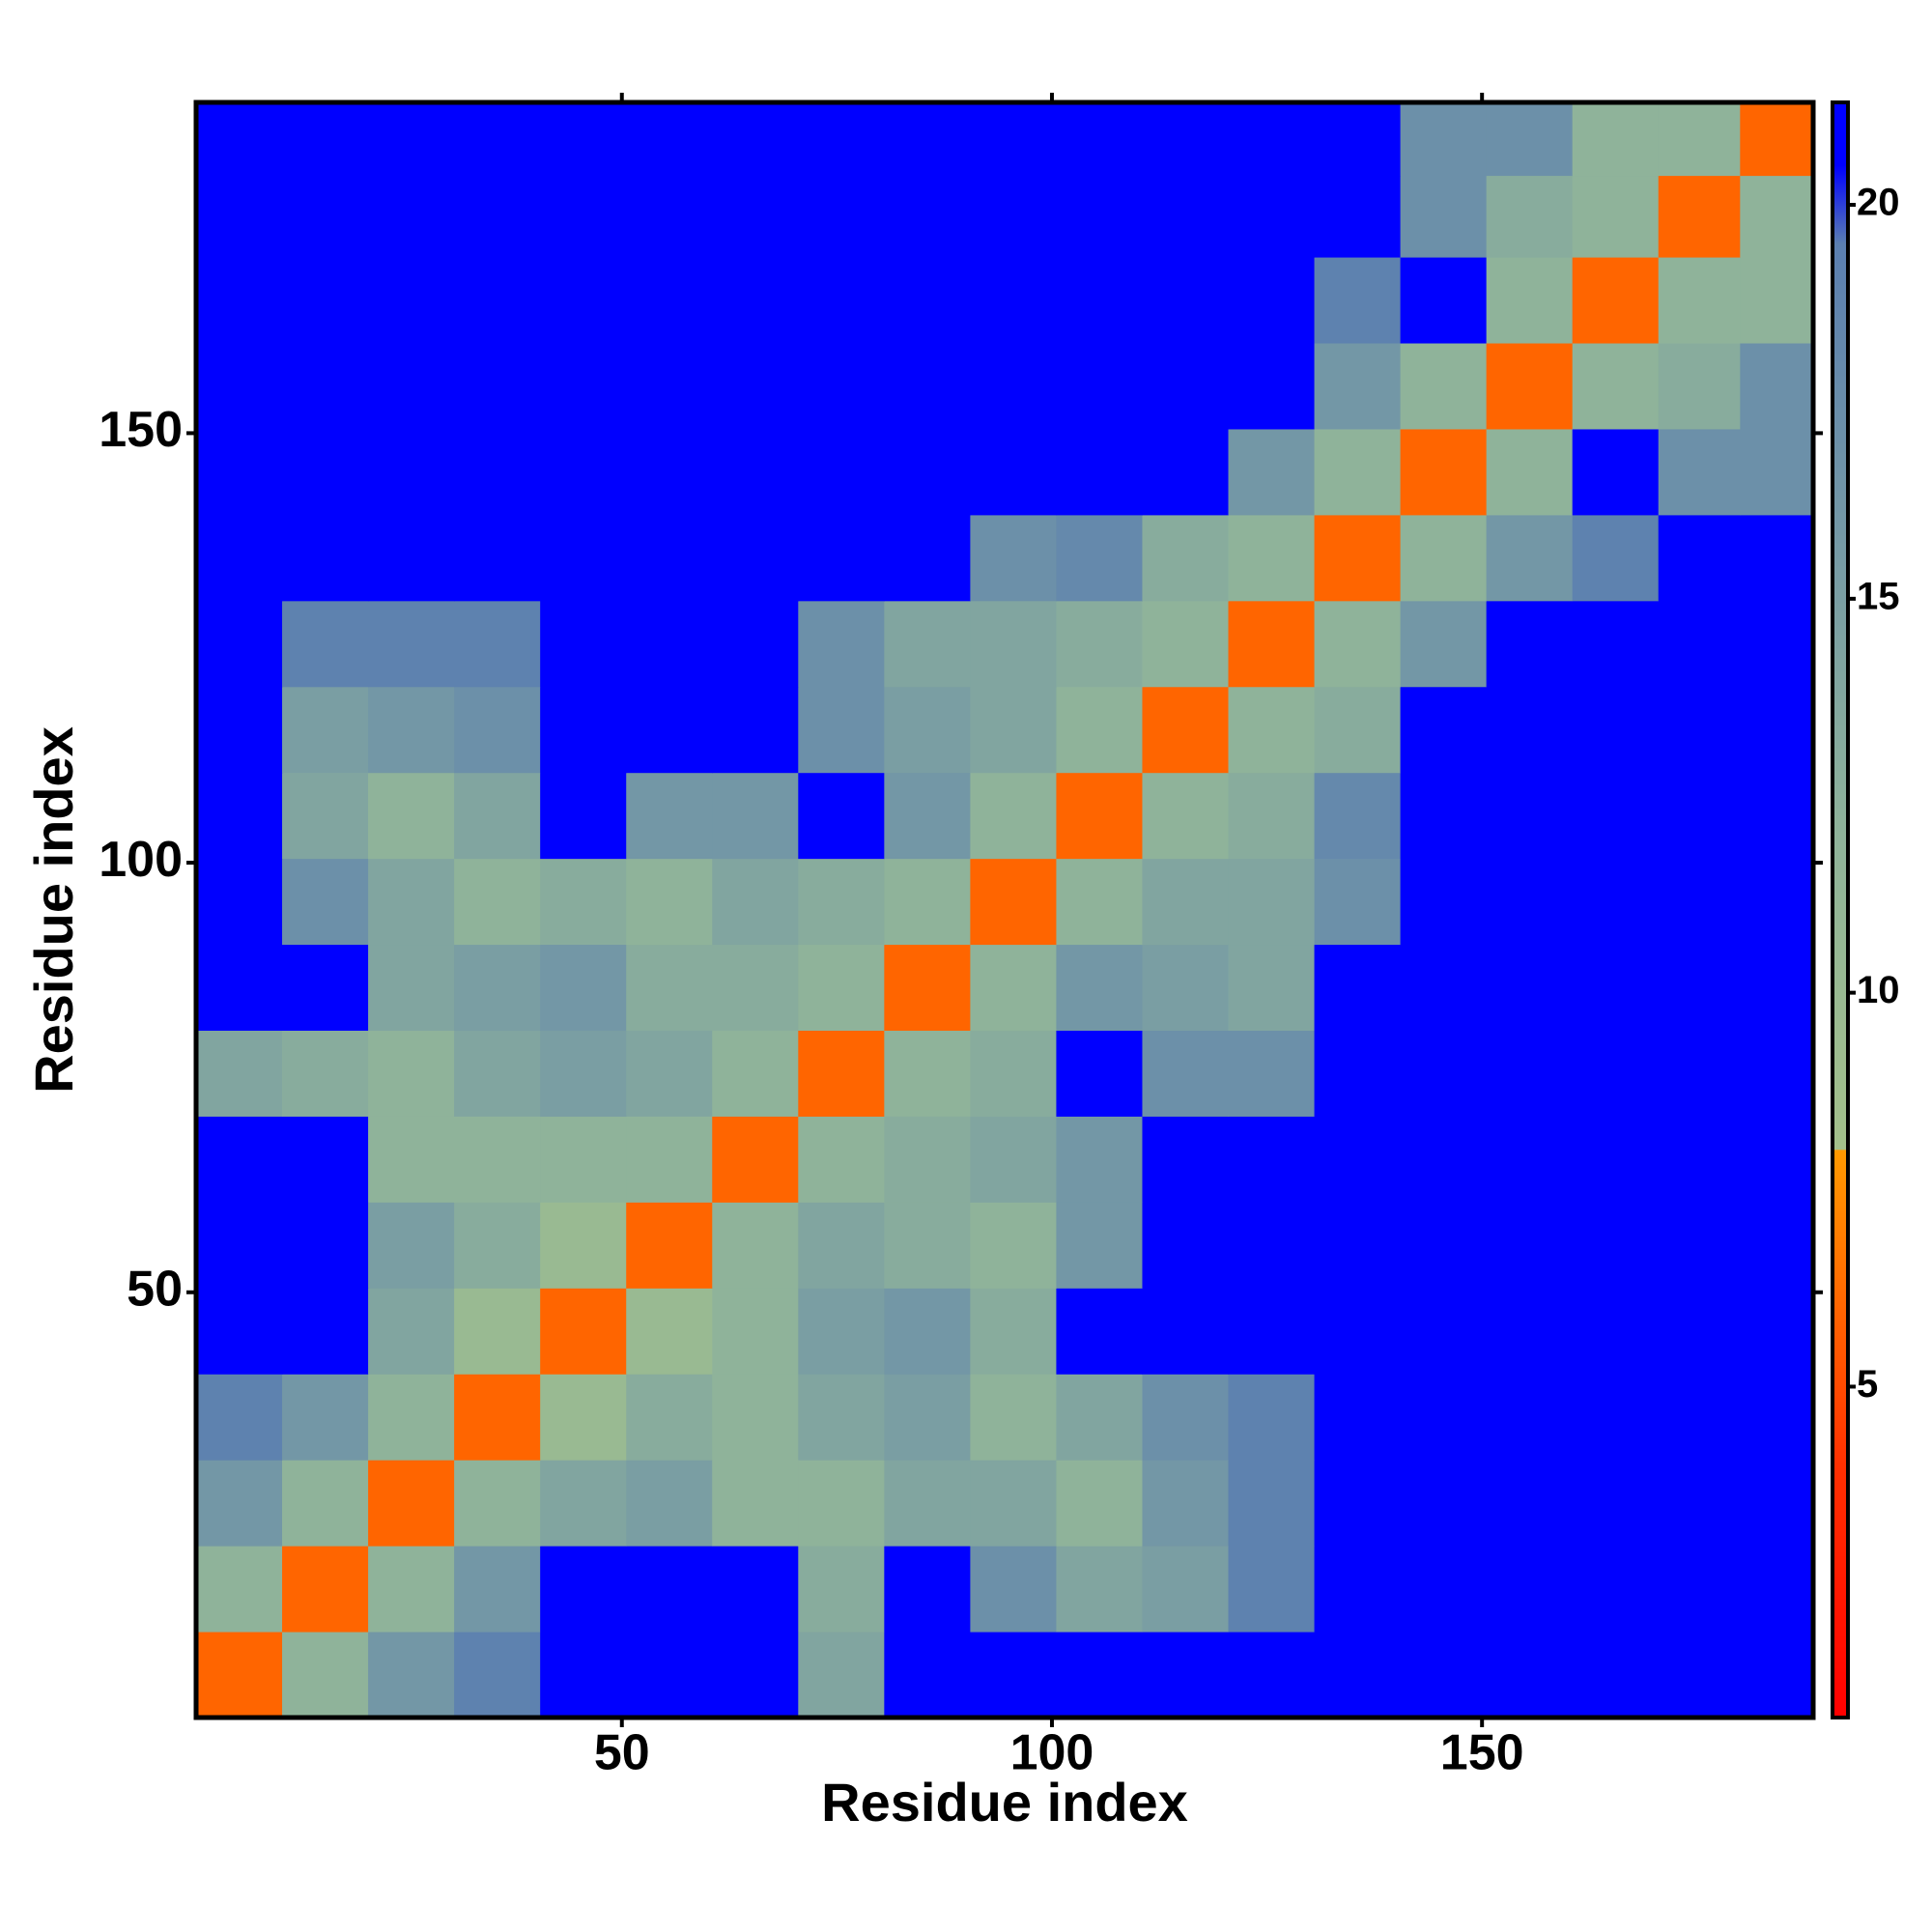 The height and width of the screenshot is (1932, 1932). Describe the element at coordinates (1878, 203) in the screenshot. I see `colorbar-tick-label: 20` at that location.